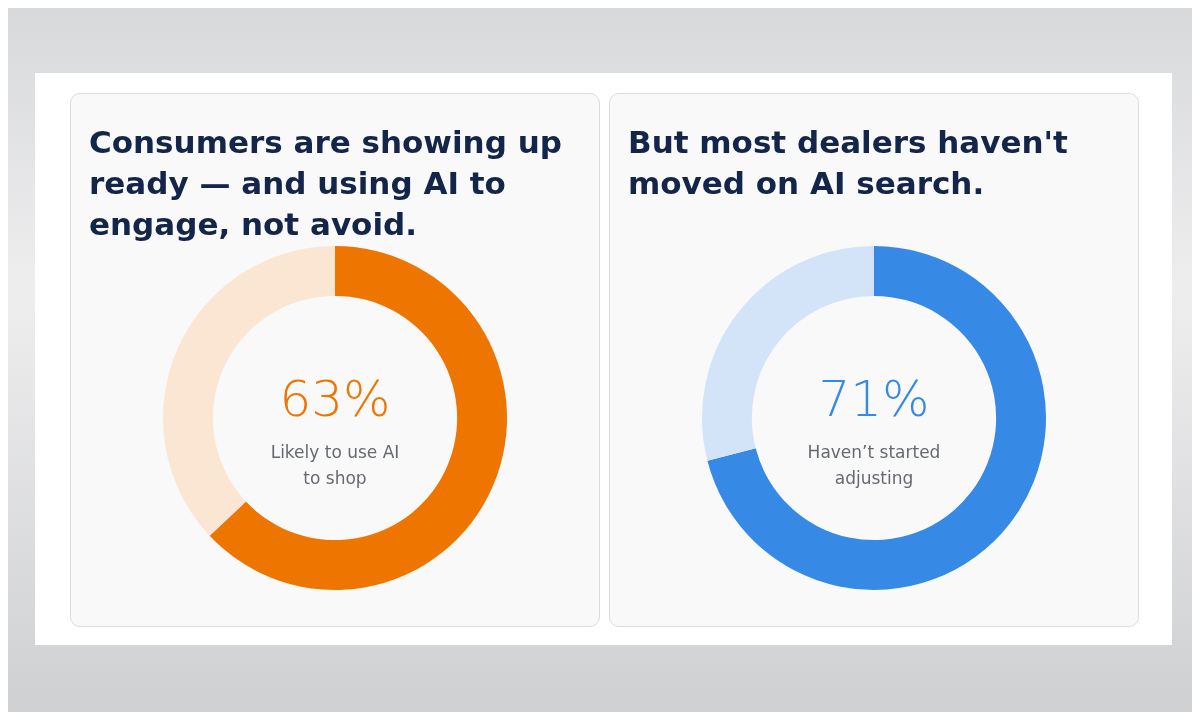  What do you see at coordinates (874, 465) in the screenshot?
I see `slice-label: Haven’t started adjusting` at bounding box center [874, 465].